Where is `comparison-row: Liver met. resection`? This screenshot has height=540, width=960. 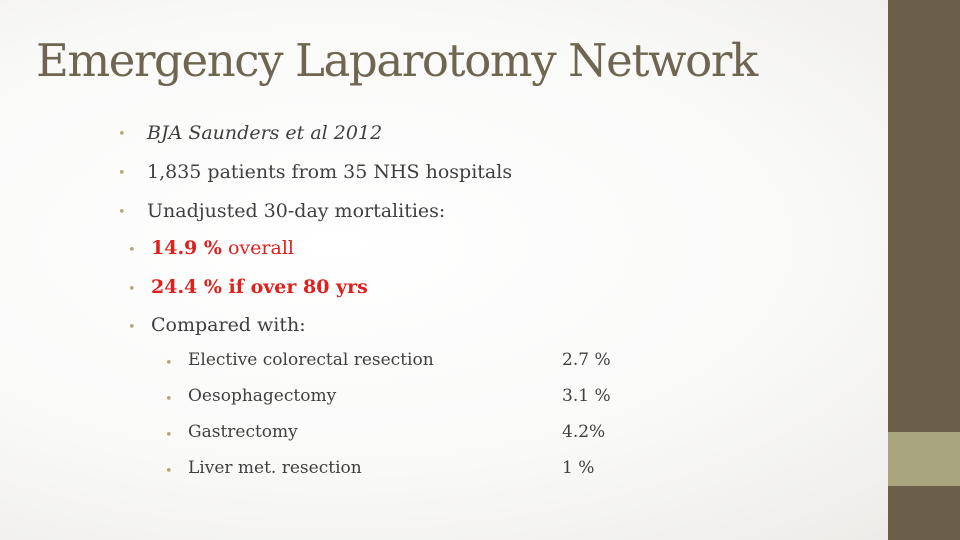 comparison-row: Liver met. resection is located at coordinates (275, 468).